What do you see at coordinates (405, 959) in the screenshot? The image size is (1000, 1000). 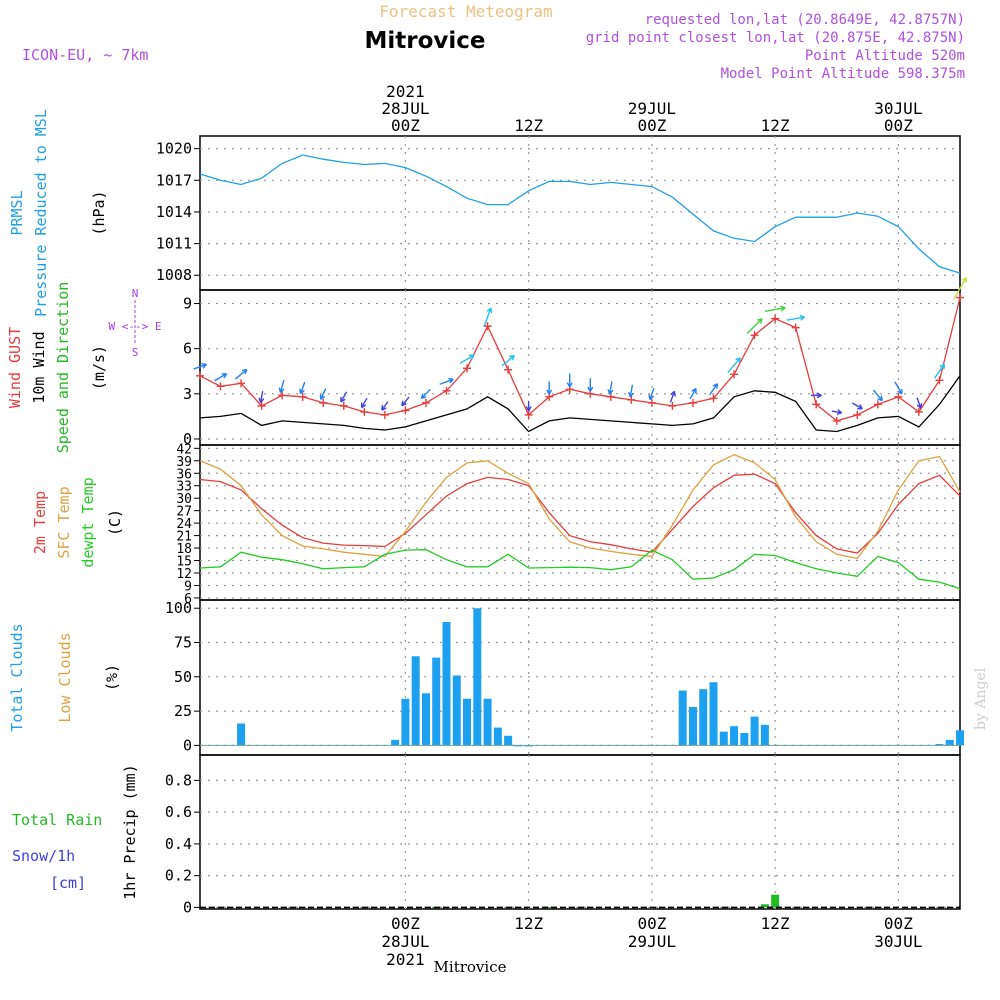 I see `bottom-time-label: 2021` at bounding box center [405, 959].